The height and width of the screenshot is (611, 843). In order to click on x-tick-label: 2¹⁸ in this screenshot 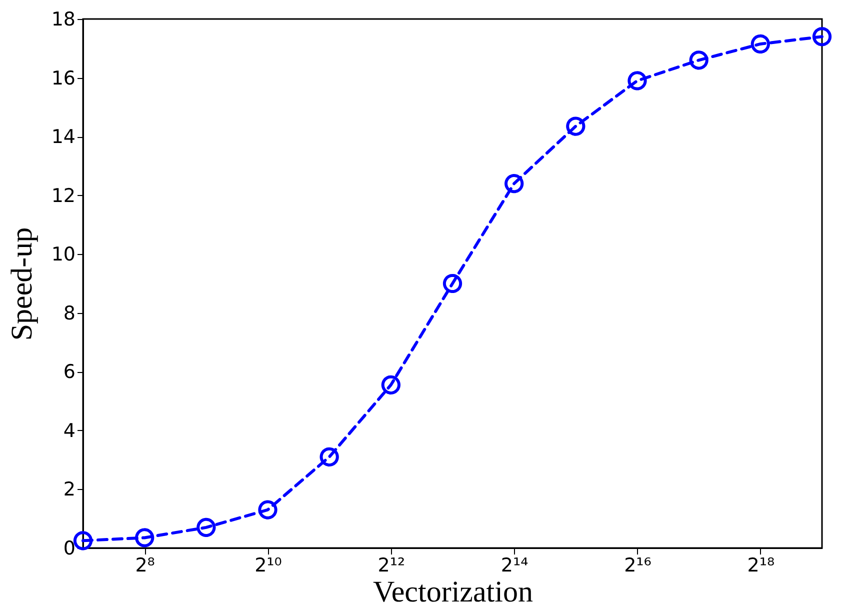, I will do `click(761, 565)`.